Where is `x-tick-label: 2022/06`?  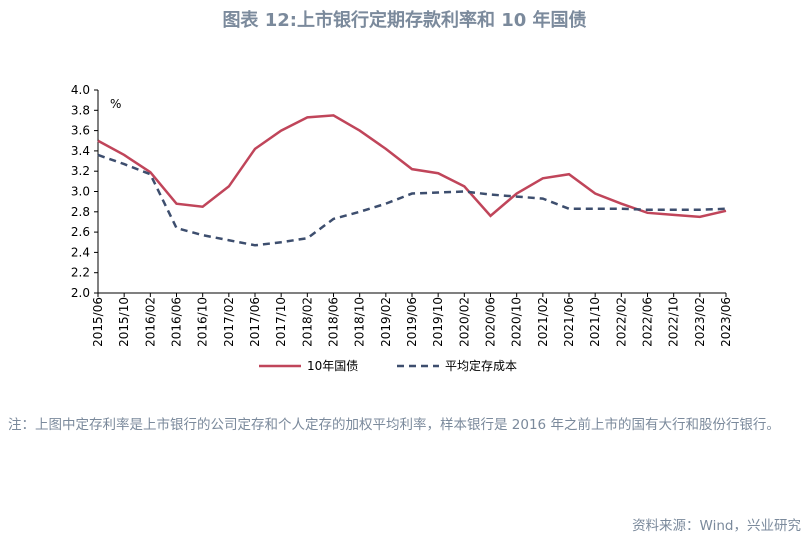
x-tick-label: 2022/06 is located at coordinates (648, 322).